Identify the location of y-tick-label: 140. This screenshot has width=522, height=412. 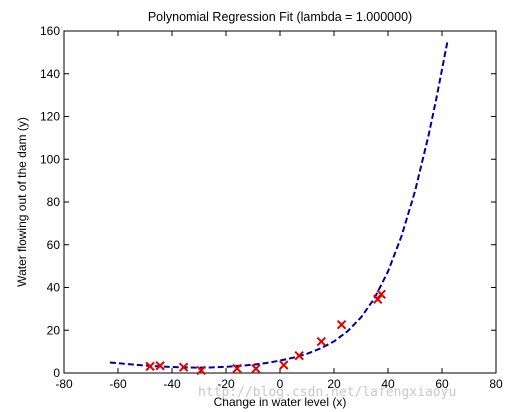
(50, 74).